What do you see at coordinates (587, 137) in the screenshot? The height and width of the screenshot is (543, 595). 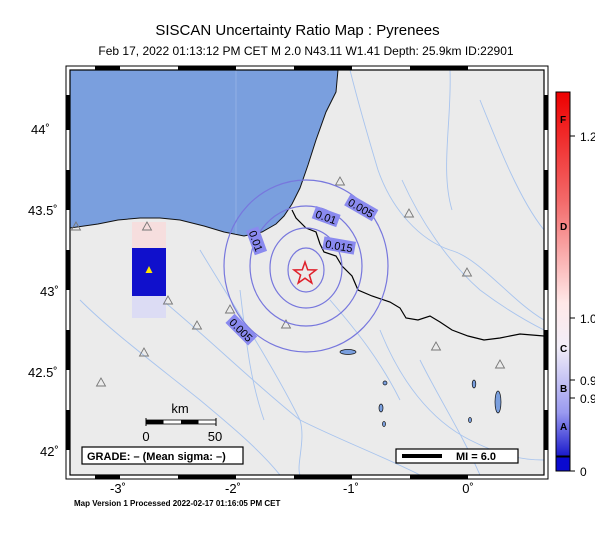 I see `colorbar-value: 1.2` at bounding box center [587, 137].